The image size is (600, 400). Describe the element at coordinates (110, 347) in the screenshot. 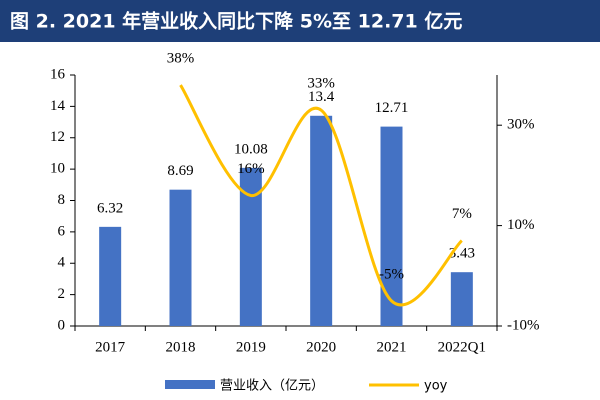

I see `x-tick-label: 2017` at that location.